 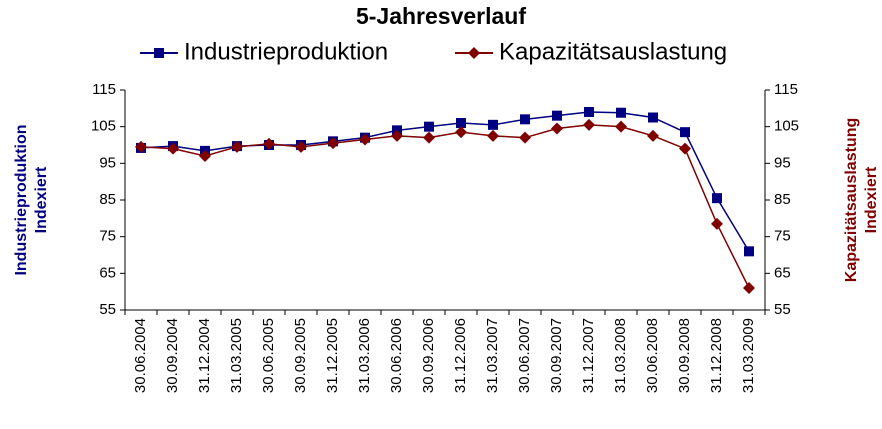 What do you see at coordinates (140, 355) in the screenshot?
I see `x-tick-label: 30.06.2004` at bounding box center [140, 355].